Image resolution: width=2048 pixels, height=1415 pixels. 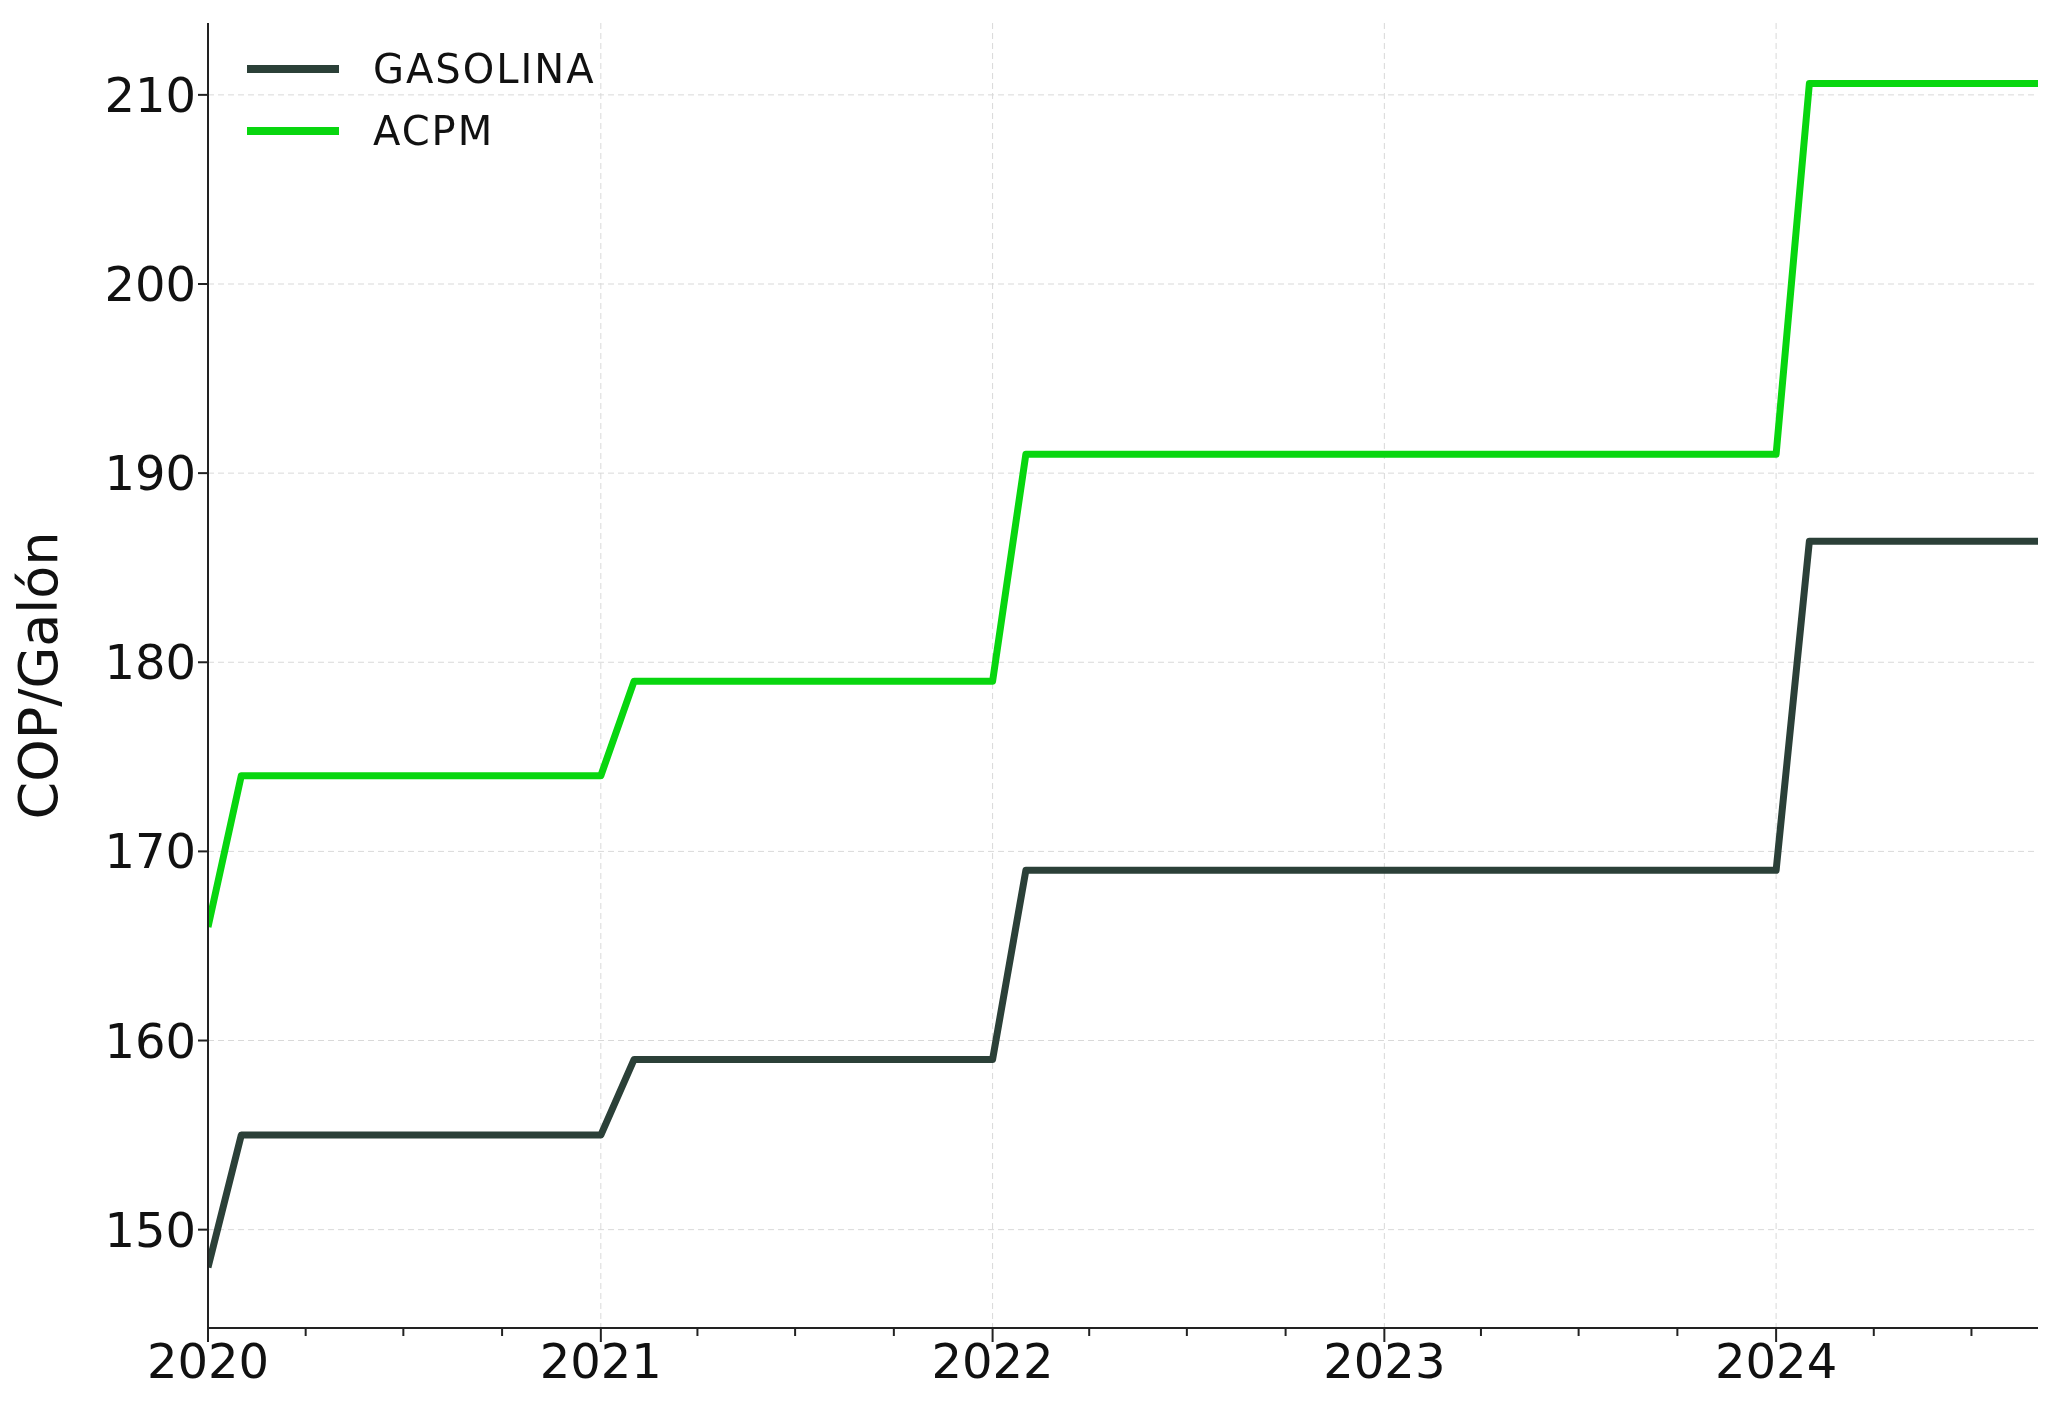 What do you see at coordinates (1384, 1361) in the screenshot?
I see `x-tick-label: 2023` at bounding box center [1384, 1361].